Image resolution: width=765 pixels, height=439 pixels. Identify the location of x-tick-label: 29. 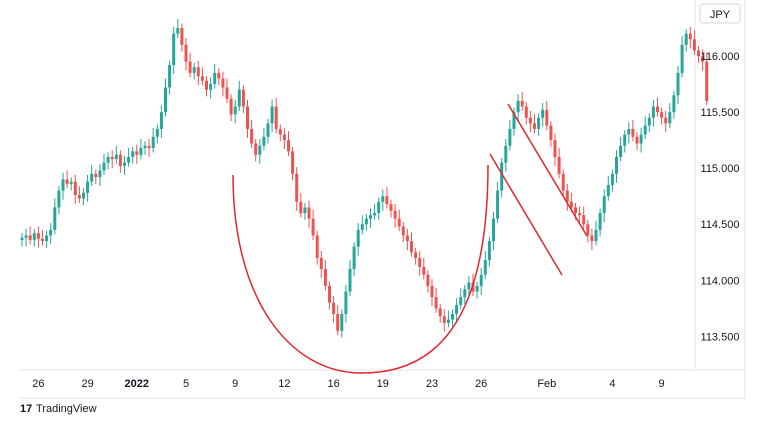
(87, 384).